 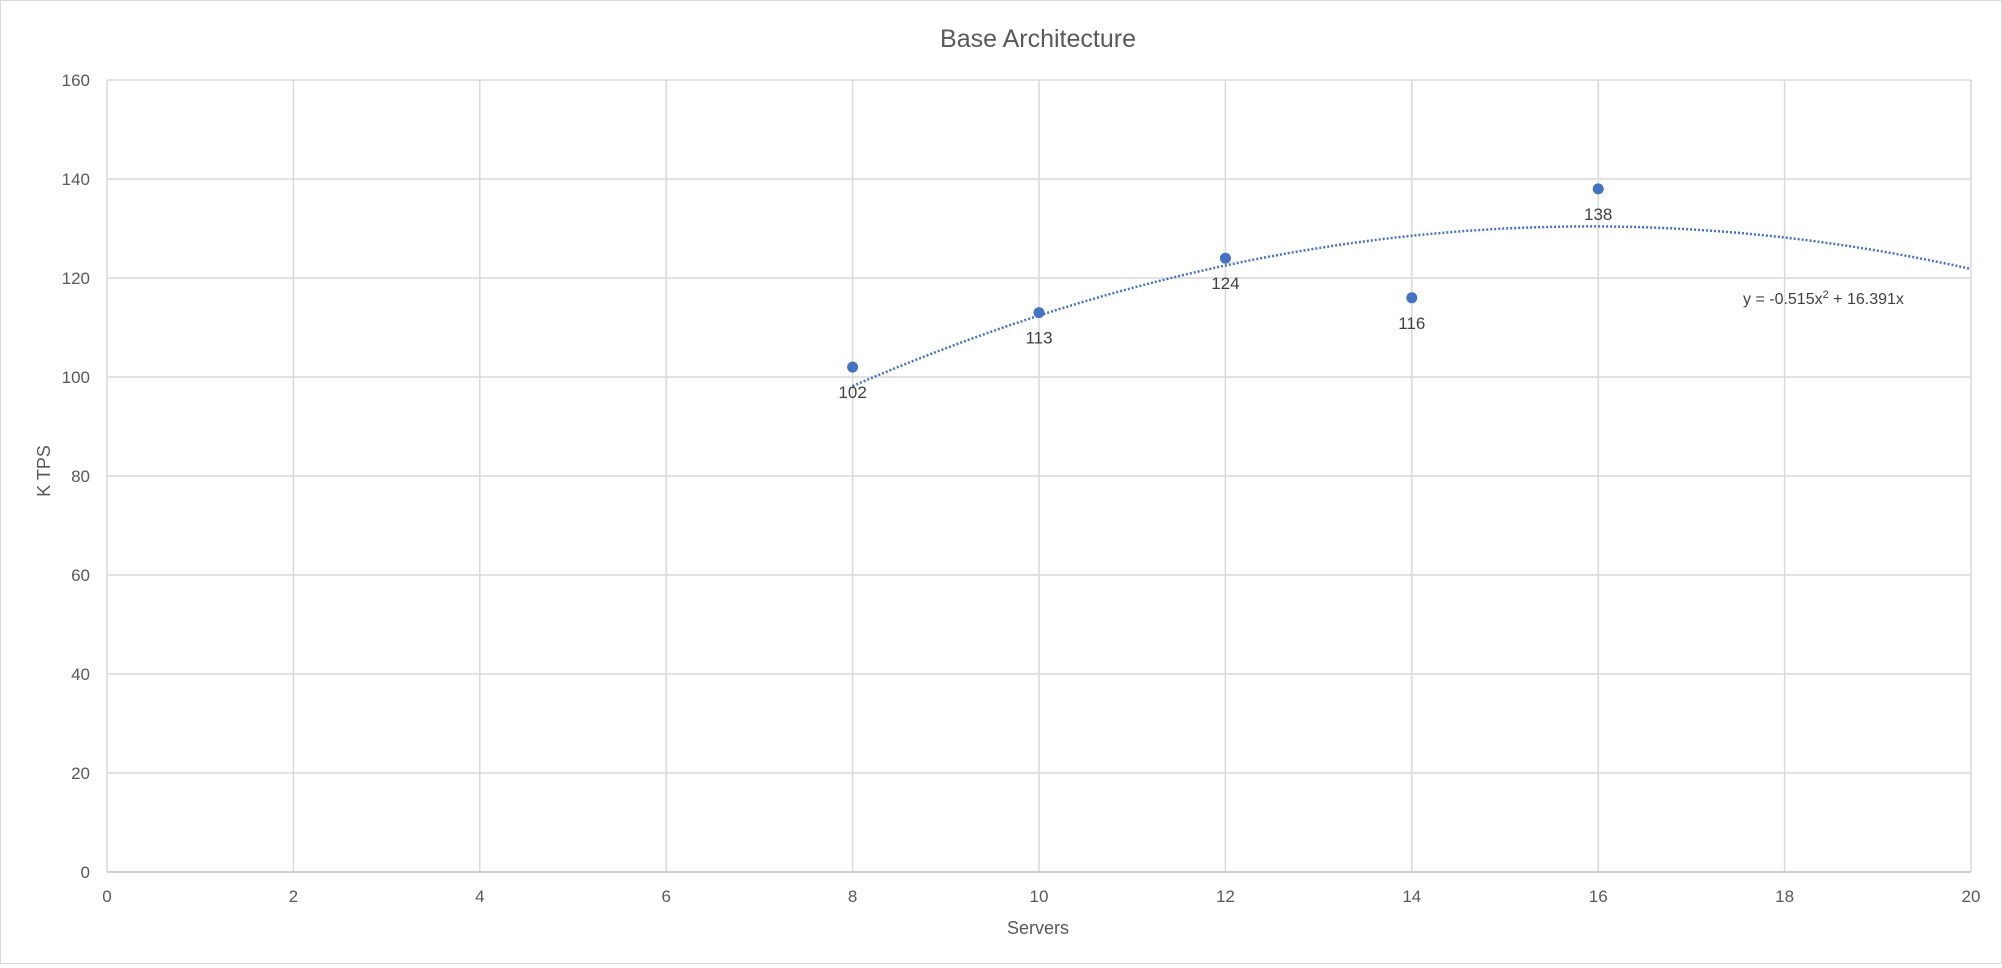 What do you see at coordinates (1826, 295) in the screenshot?
I see `trendline-equation-exponent: 2` at bounding box center [1826, 295].